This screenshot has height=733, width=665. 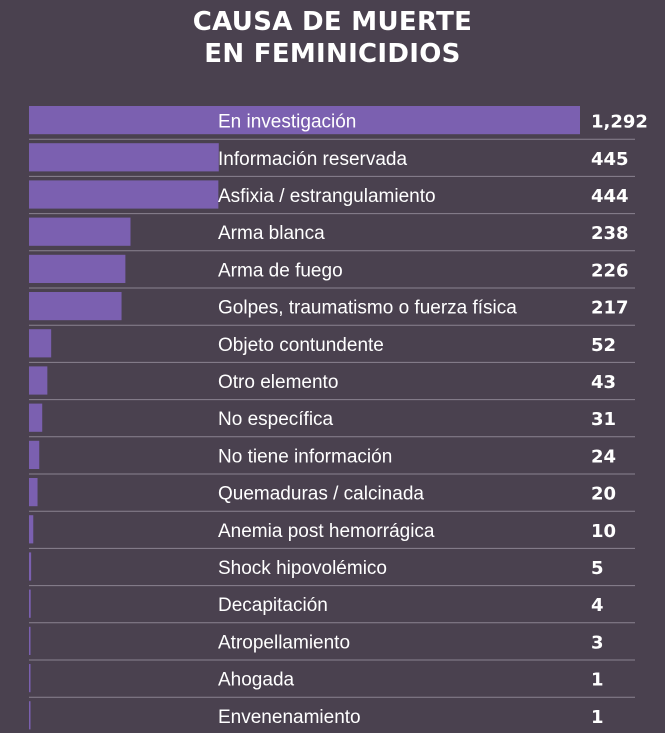 What do you see at coordinates (603, 456) in the screenshot?
I see `value-label: 24` at bounding box center [603, 456].